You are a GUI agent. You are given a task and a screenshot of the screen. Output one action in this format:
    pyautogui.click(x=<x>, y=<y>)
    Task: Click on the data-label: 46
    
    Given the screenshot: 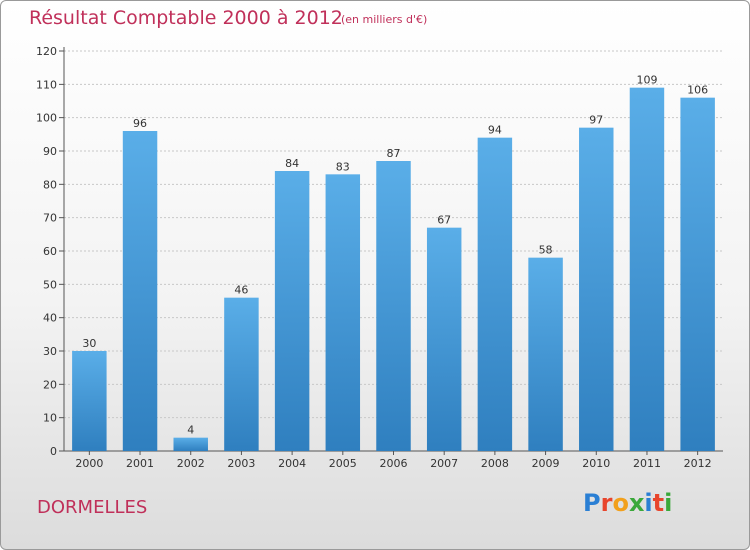 What is the action you would take?
    pyautogui.click(x=241, y=290)
    